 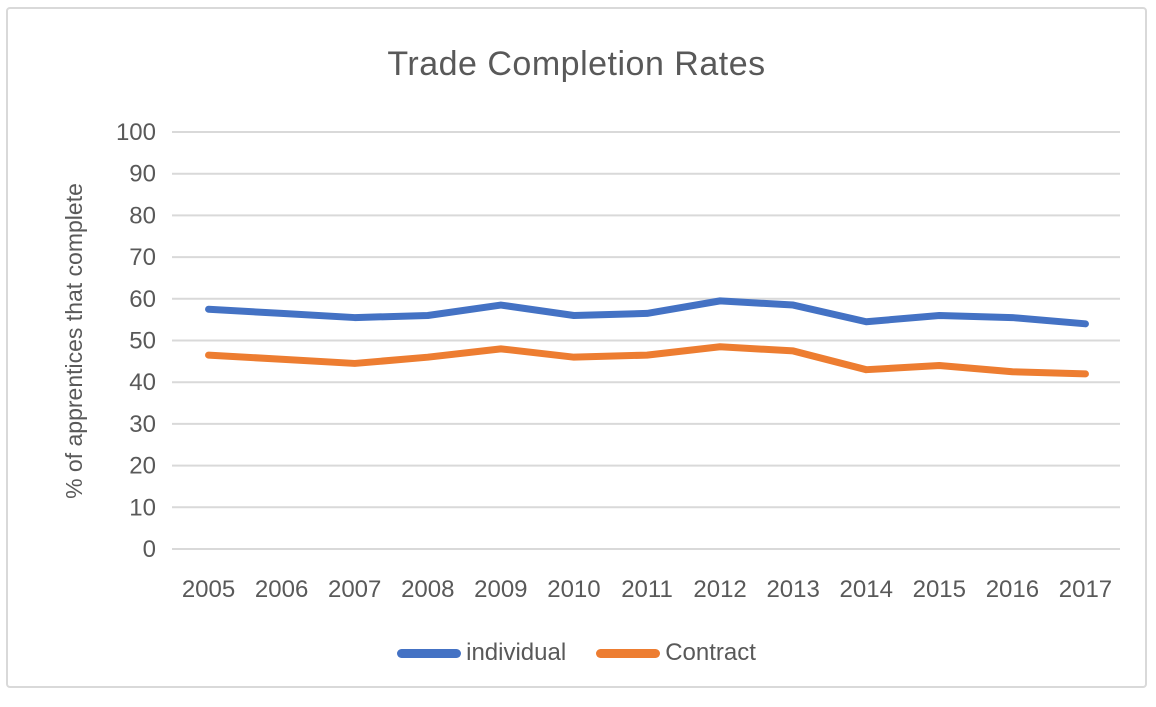 I want to click on x-tick-label: 2006, so click(x=281, y=589).